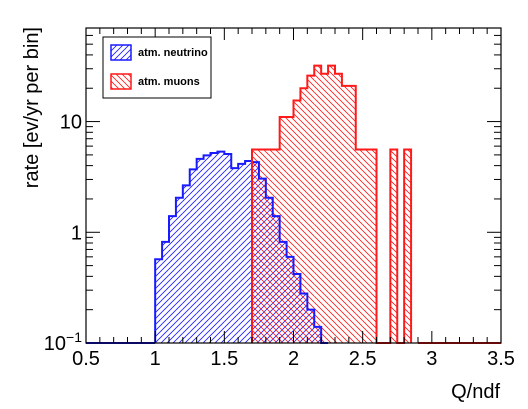  I want to click on x-tick-label: 0.5, so click(86, 359).